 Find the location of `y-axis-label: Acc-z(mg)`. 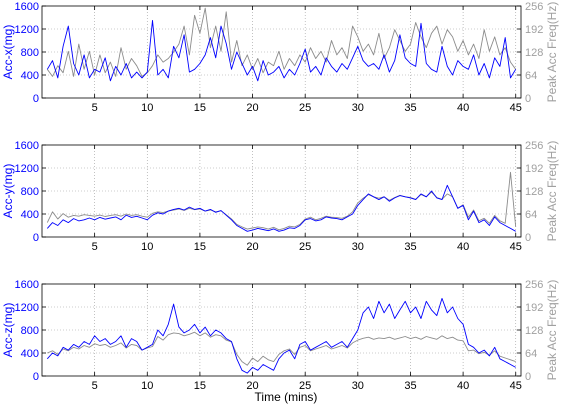

y-axis-label: Acc-z(mg) is located at coordinates (8, 330).